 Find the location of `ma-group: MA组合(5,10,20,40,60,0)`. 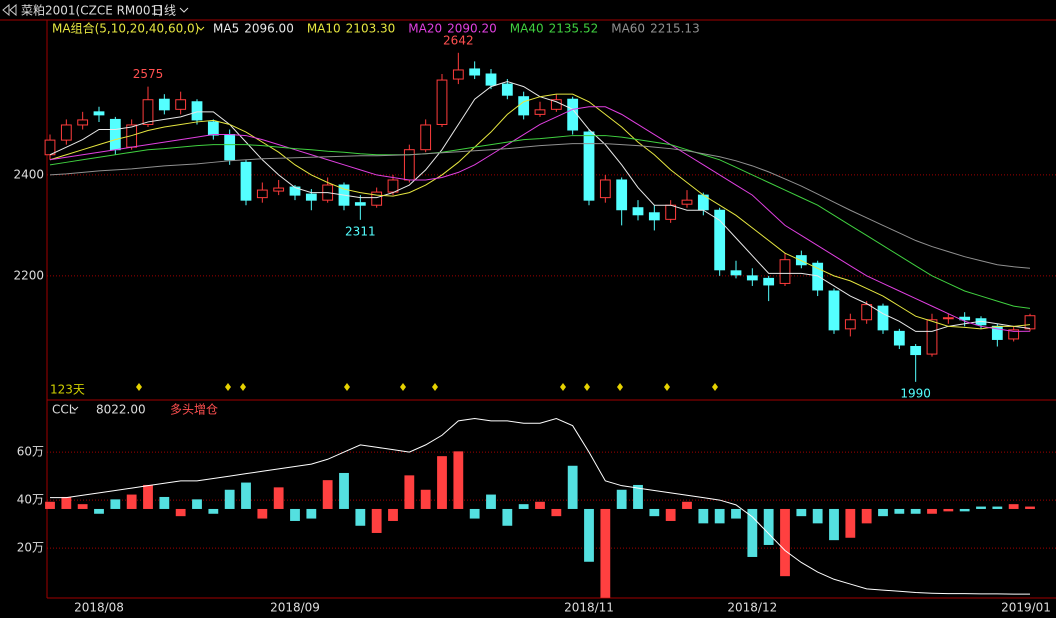

ma-group: MA组合(5,10,20,40,60,0) is located at coordinates (125, 28).